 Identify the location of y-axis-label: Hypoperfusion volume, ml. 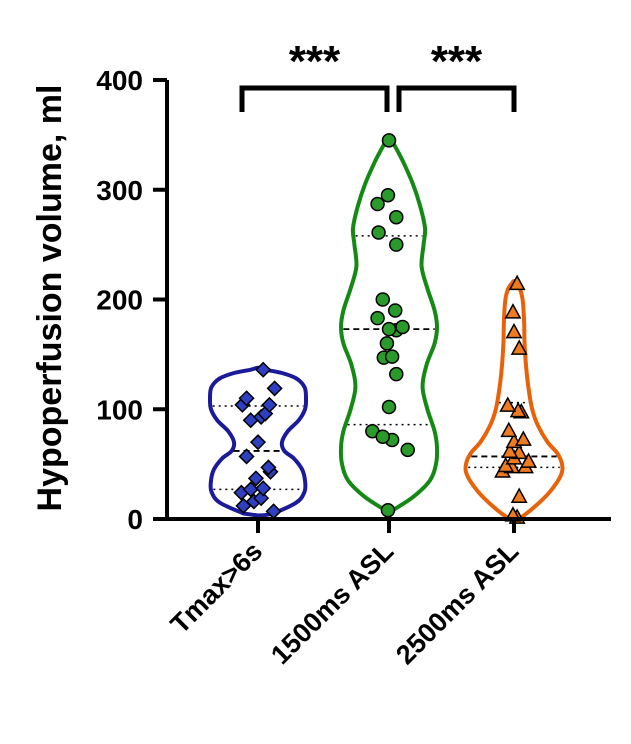
(50, 298).